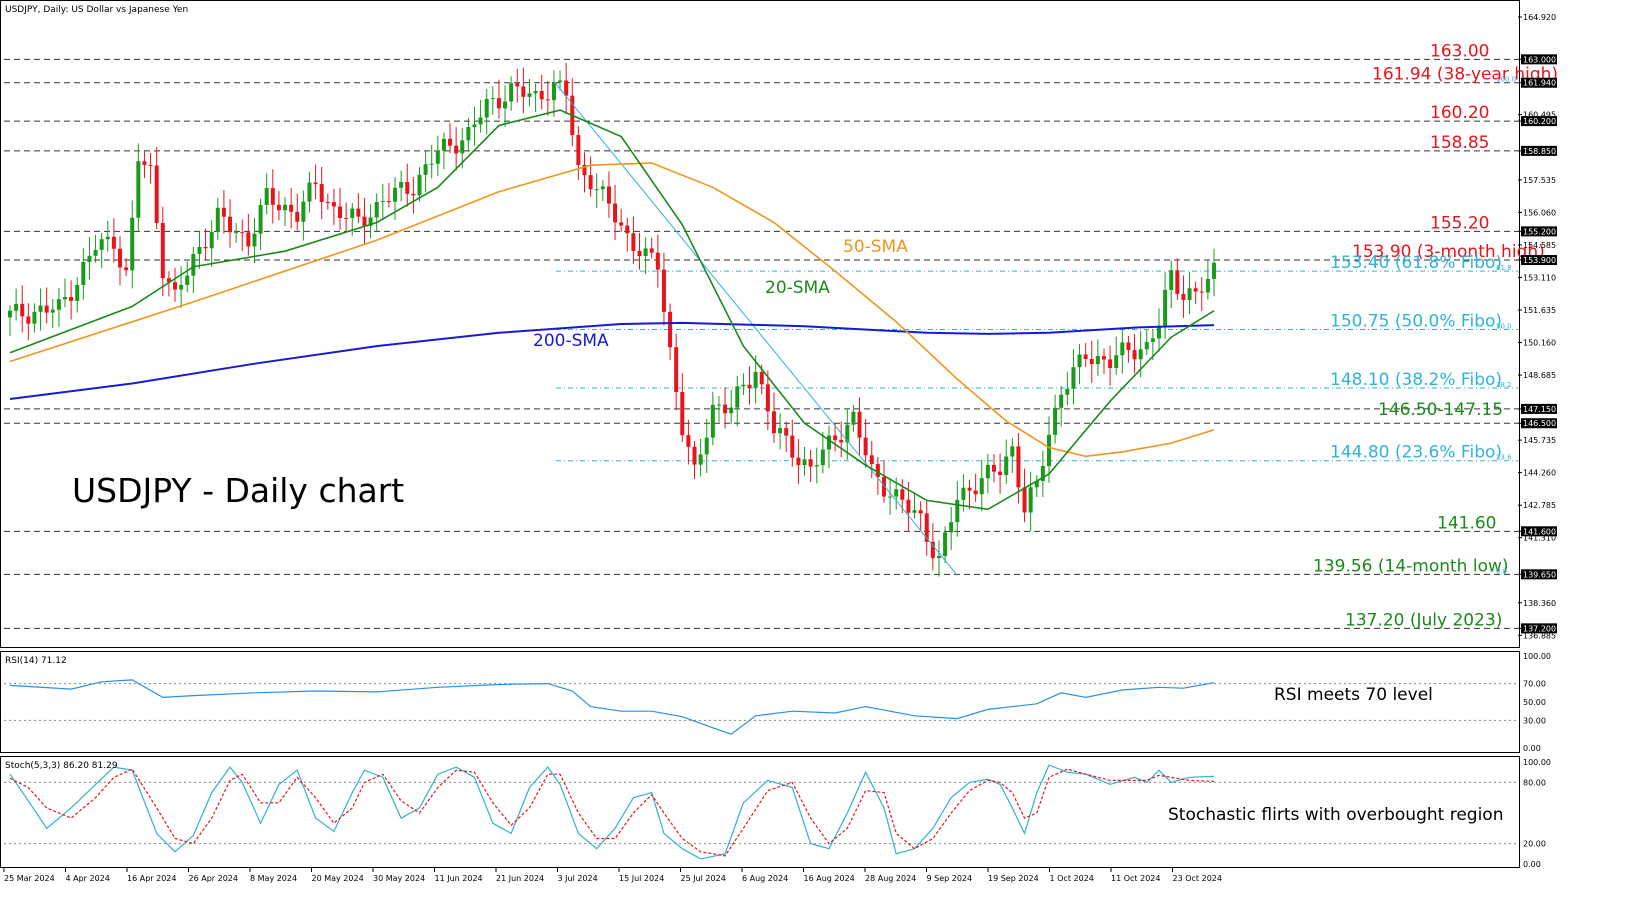  I want to click on stochastic-panel, so click(760, 812).